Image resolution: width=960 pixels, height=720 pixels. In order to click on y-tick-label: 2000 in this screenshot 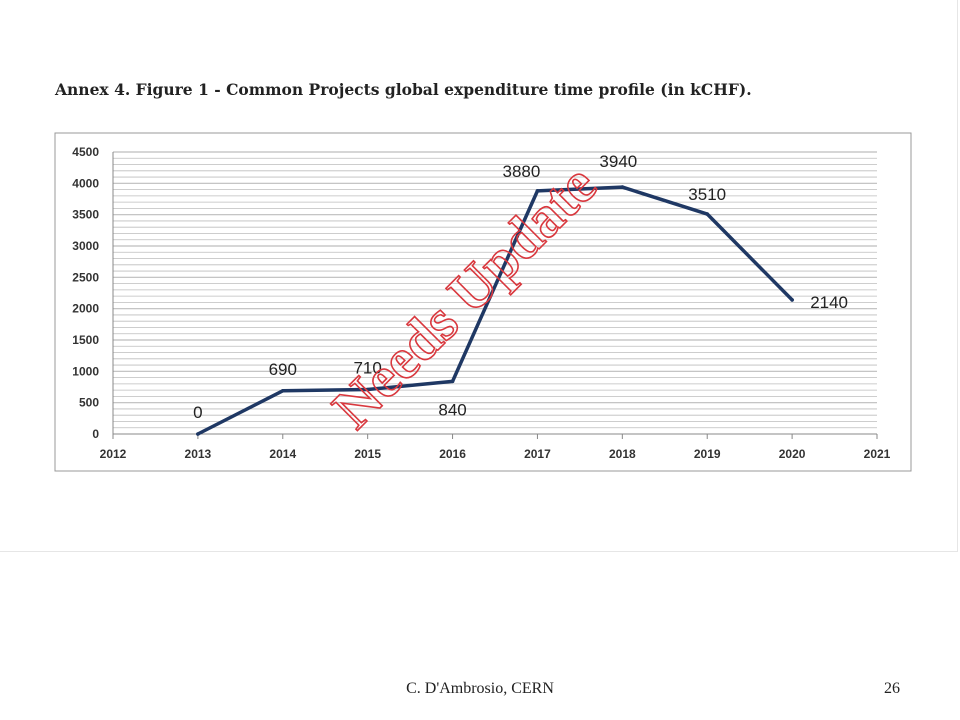, I will do `click(85, 309)`.